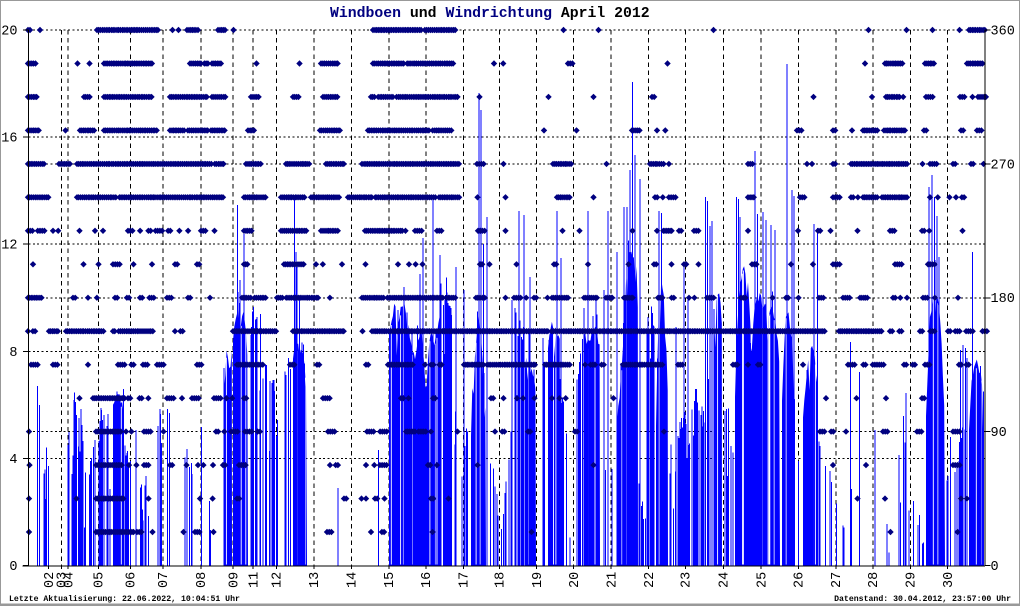 This screenshot has width=1020, height=611. I want to click on svg-text: 23, so click(687, 580).